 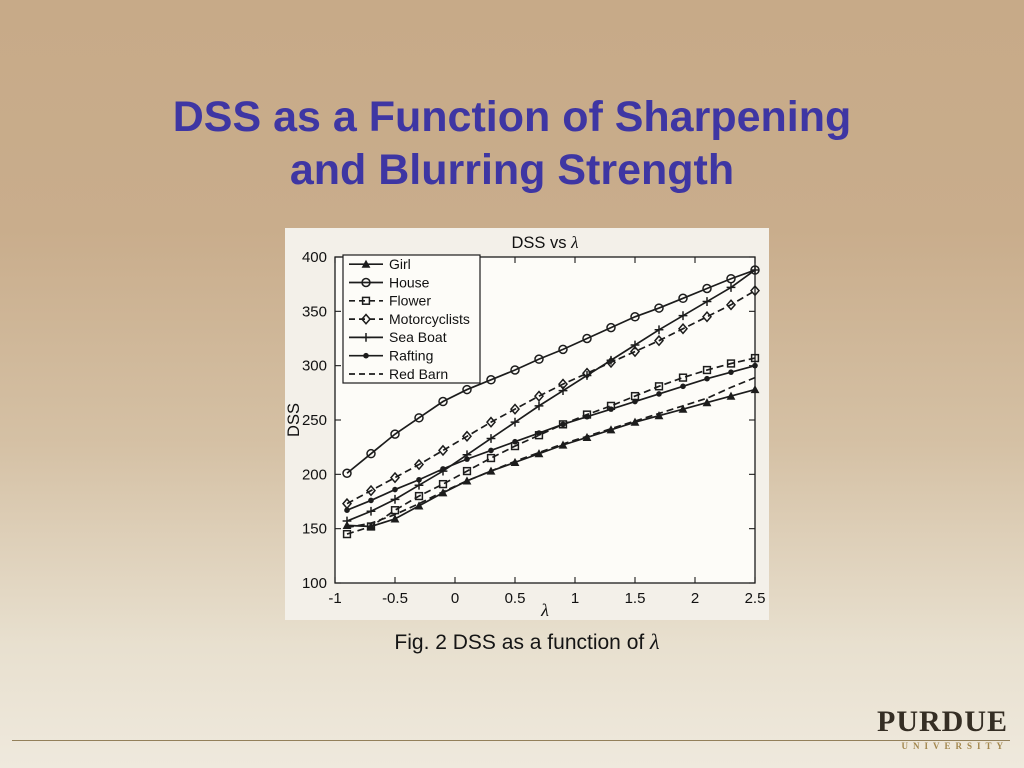 I want to click on svg-text: 0.5, so click(x=515, y=598).